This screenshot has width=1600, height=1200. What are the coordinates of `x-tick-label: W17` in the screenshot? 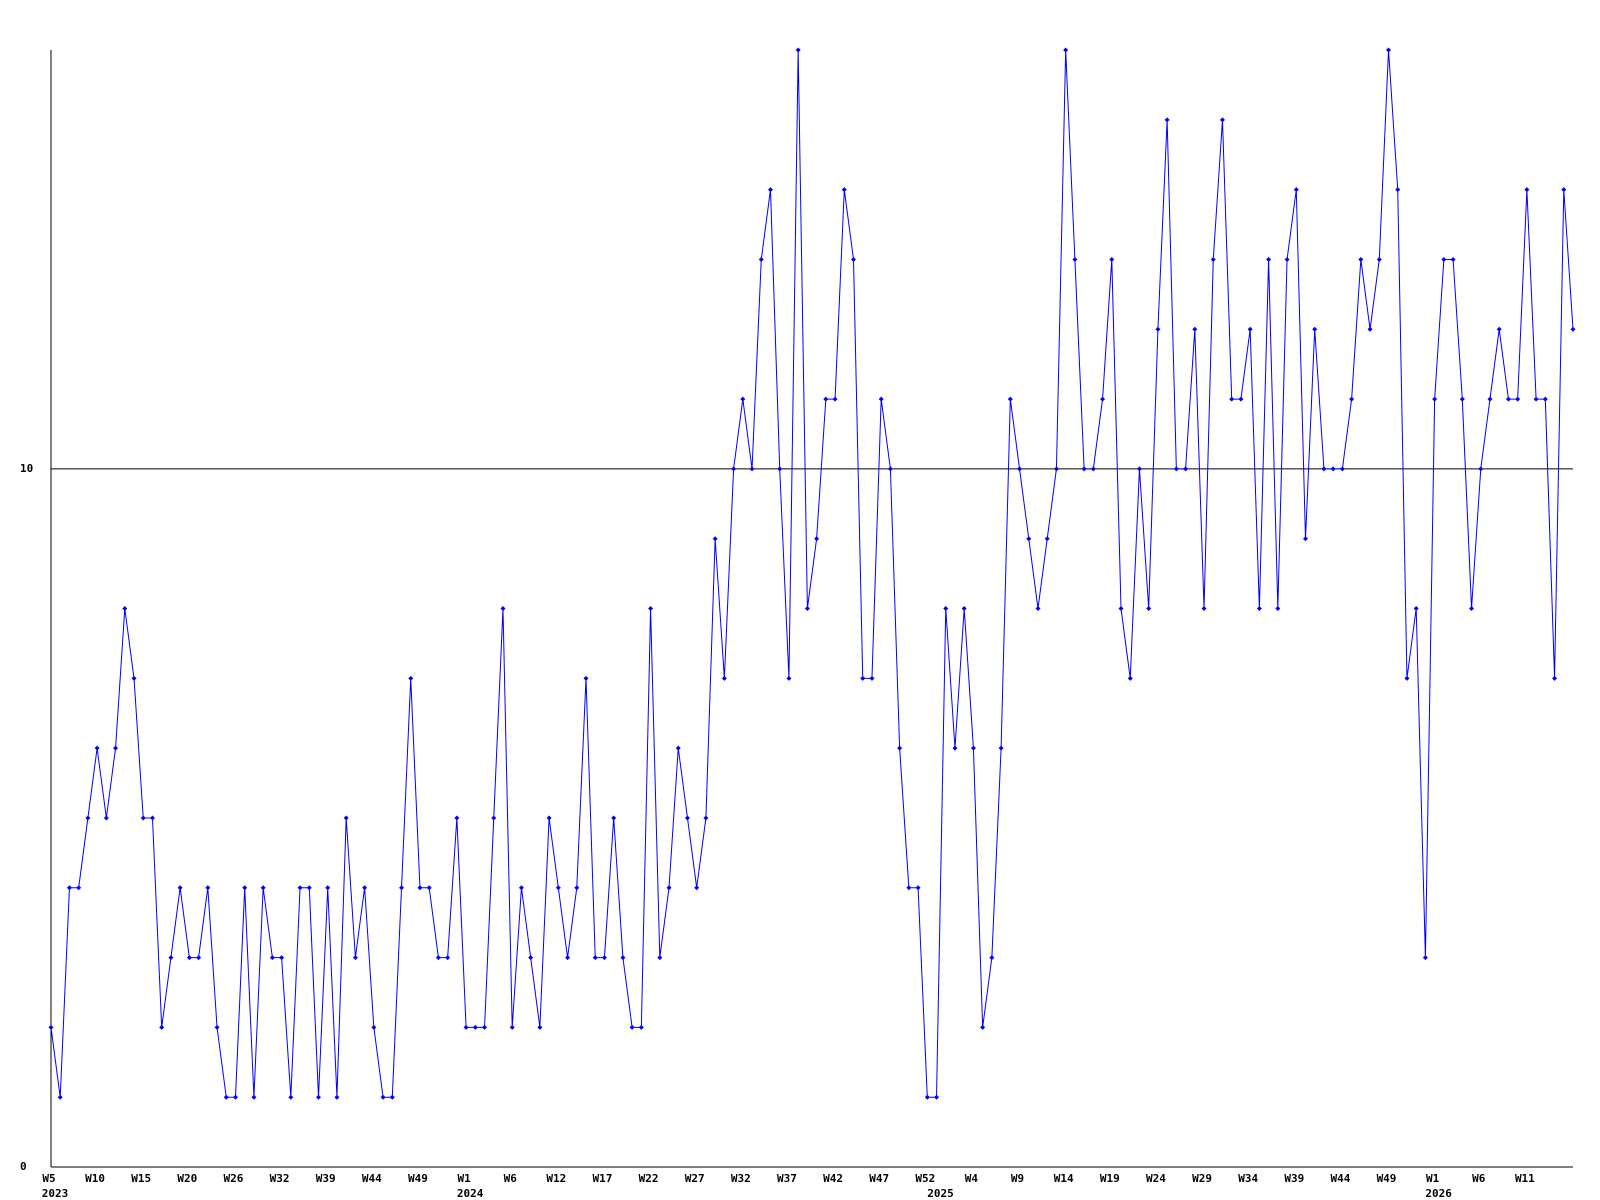 It's located at (603, 1178).